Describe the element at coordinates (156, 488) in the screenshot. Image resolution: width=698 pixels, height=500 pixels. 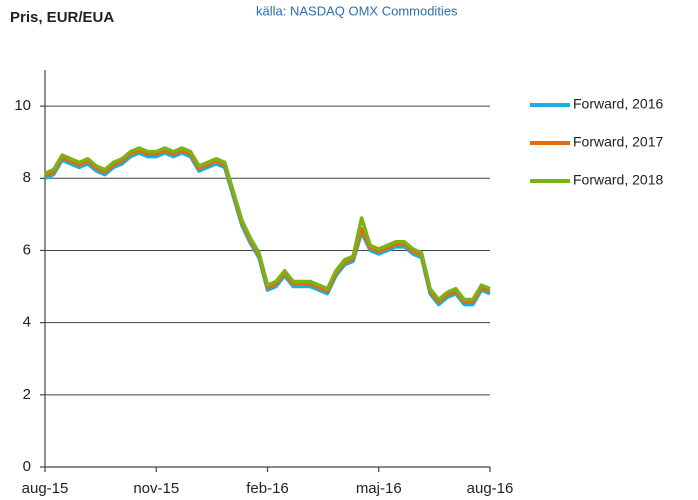
I see `x-tick-label: nov-15` at that location.